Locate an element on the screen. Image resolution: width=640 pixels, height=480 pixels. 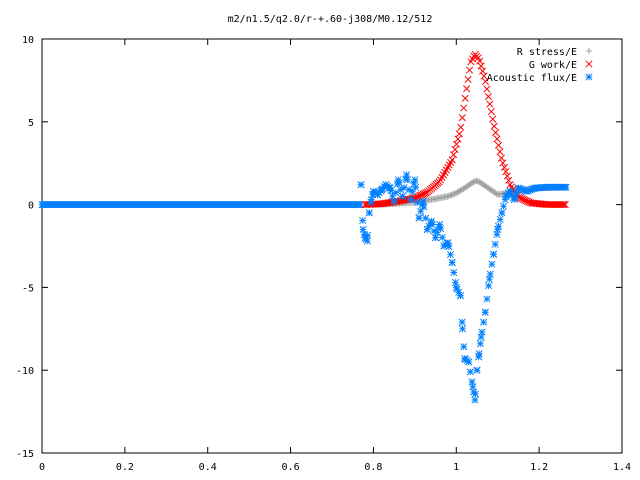
legend: R stress/E G work/E Acoustic flux/E is located at coordinates (540, 65).